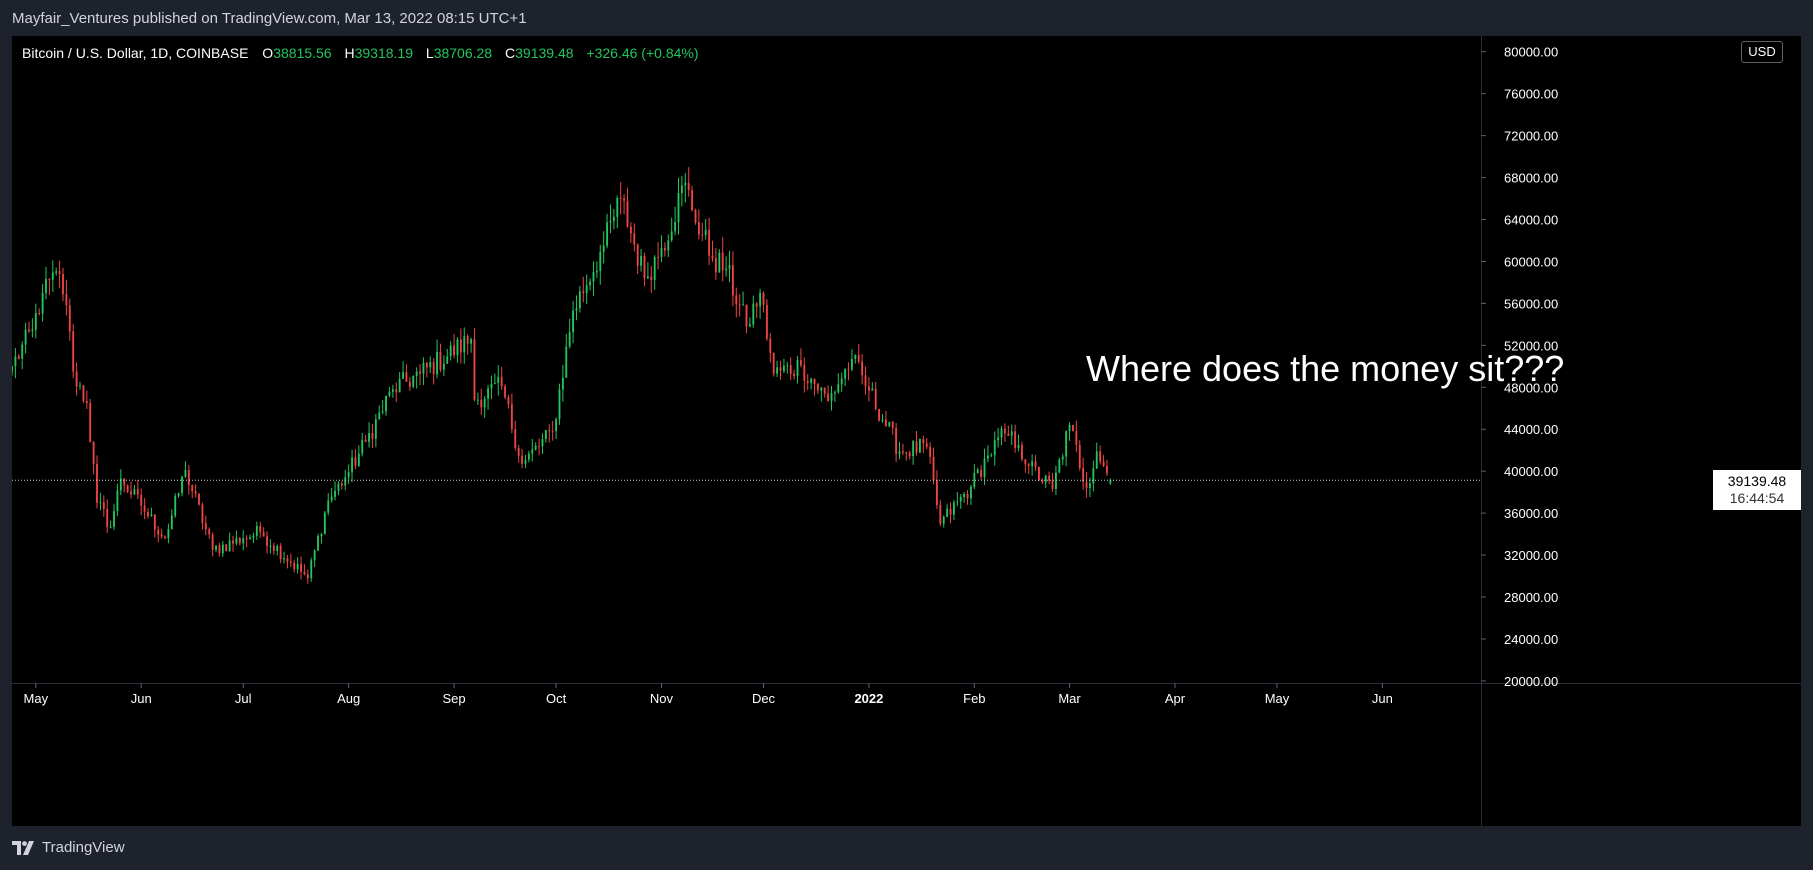 The image size is (1813, 870). I want to click on currency-button: USD, so click(1762, 52).